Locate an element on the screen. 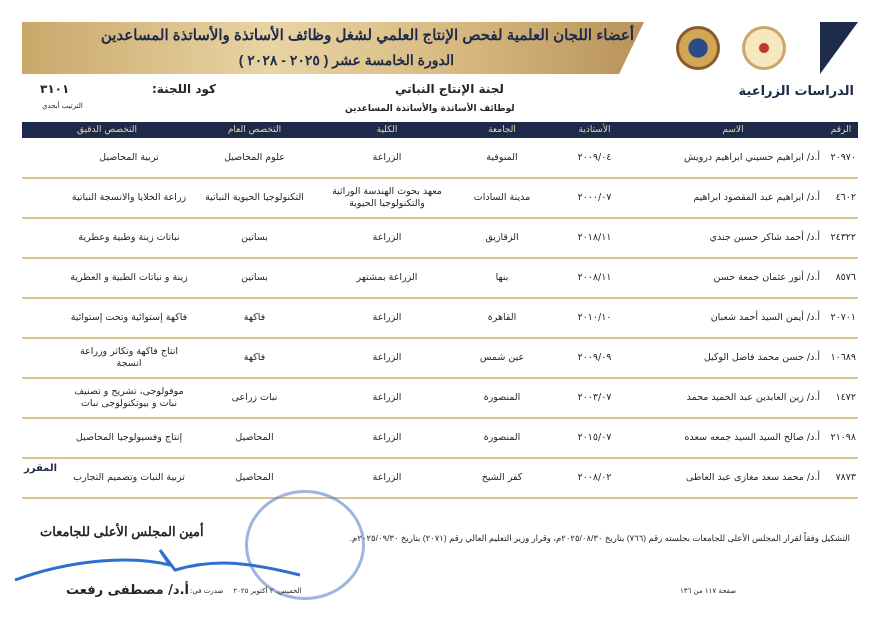  member-number: ٧٨٧٣ is located at coordinates (845, 477).